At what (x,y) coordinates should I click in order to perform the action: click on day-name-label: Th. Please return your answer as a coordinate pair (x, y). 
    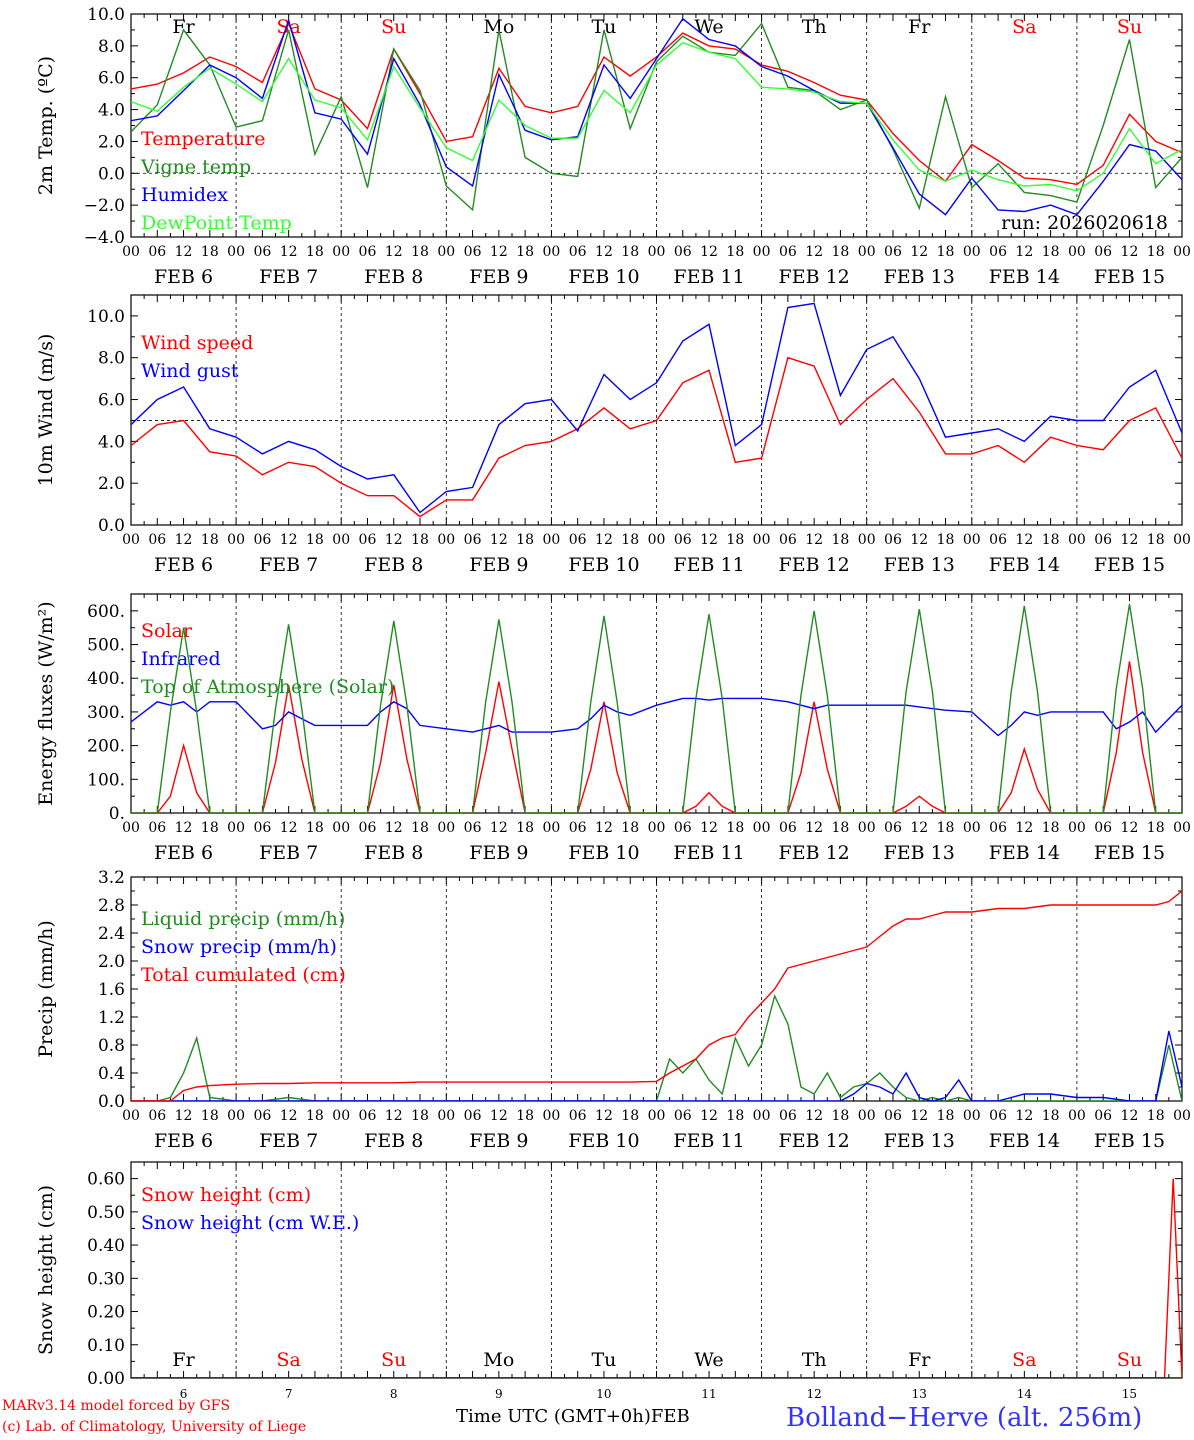
    Looking at the image, I should click on (814, 1360).